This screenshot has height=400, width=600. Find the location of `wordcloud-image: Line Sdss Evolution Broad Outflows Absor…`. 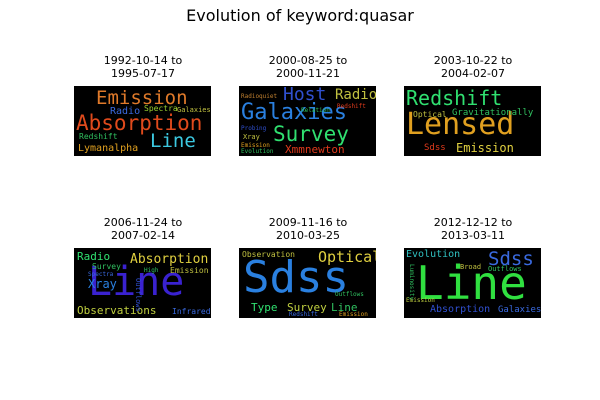

wordcloud-image: Line Sdss Evolution Broad Outflows Absor… is located at coordinates (472, 283).